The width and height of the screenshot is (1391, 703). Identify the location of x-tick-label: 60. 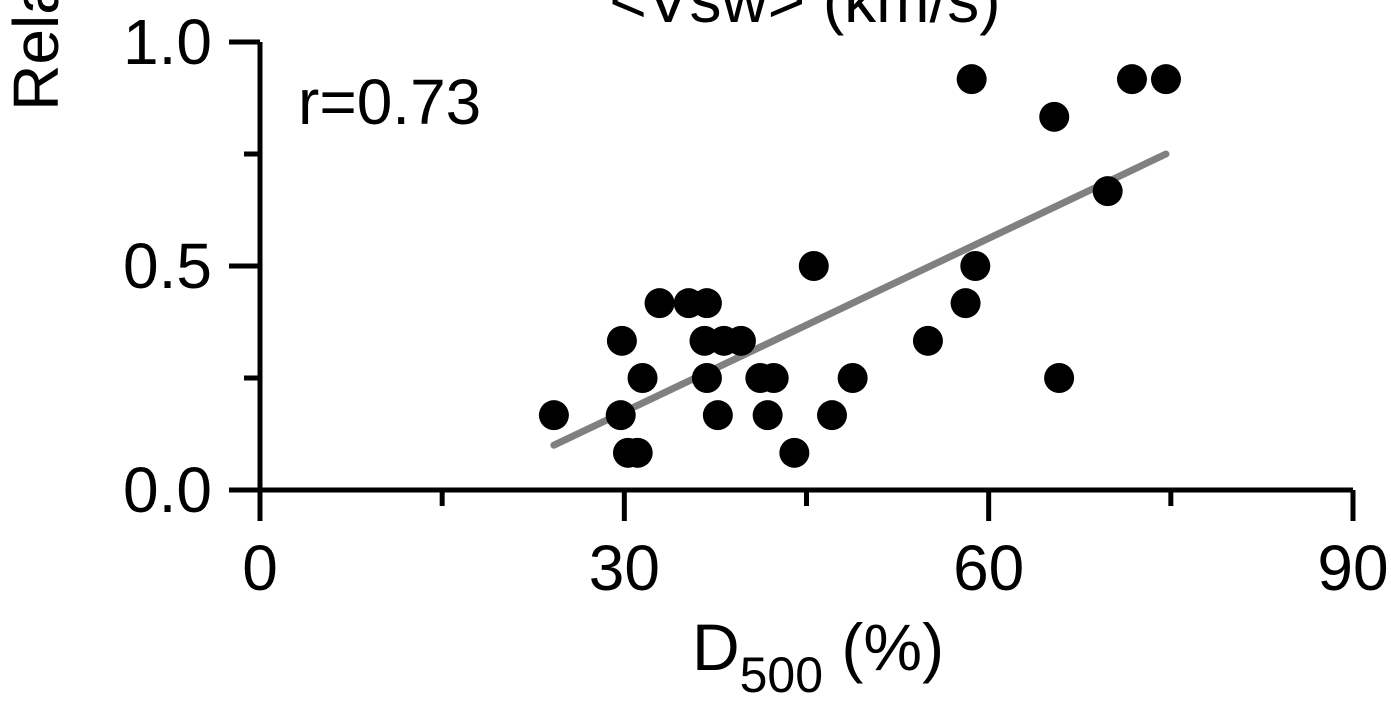
(988, 568).